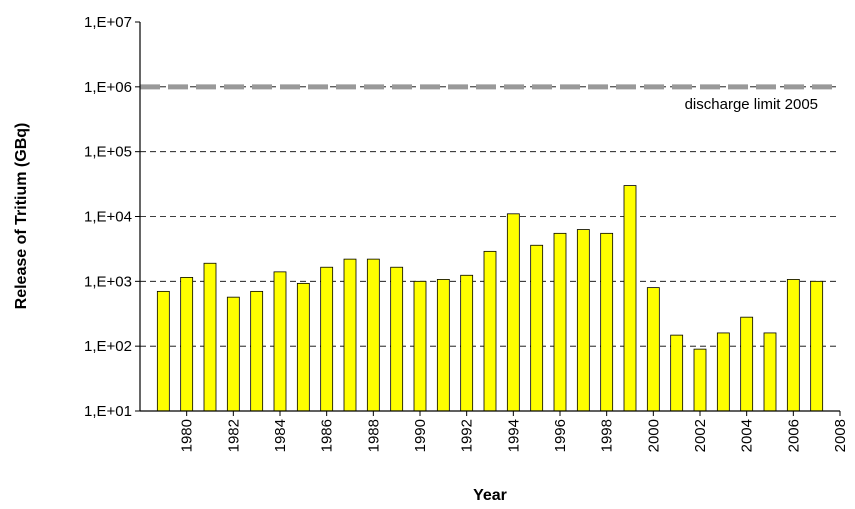 The height and width of the screenshot is (509, 855). I want to click on x-tick-label: 1980, so click(187, 435).